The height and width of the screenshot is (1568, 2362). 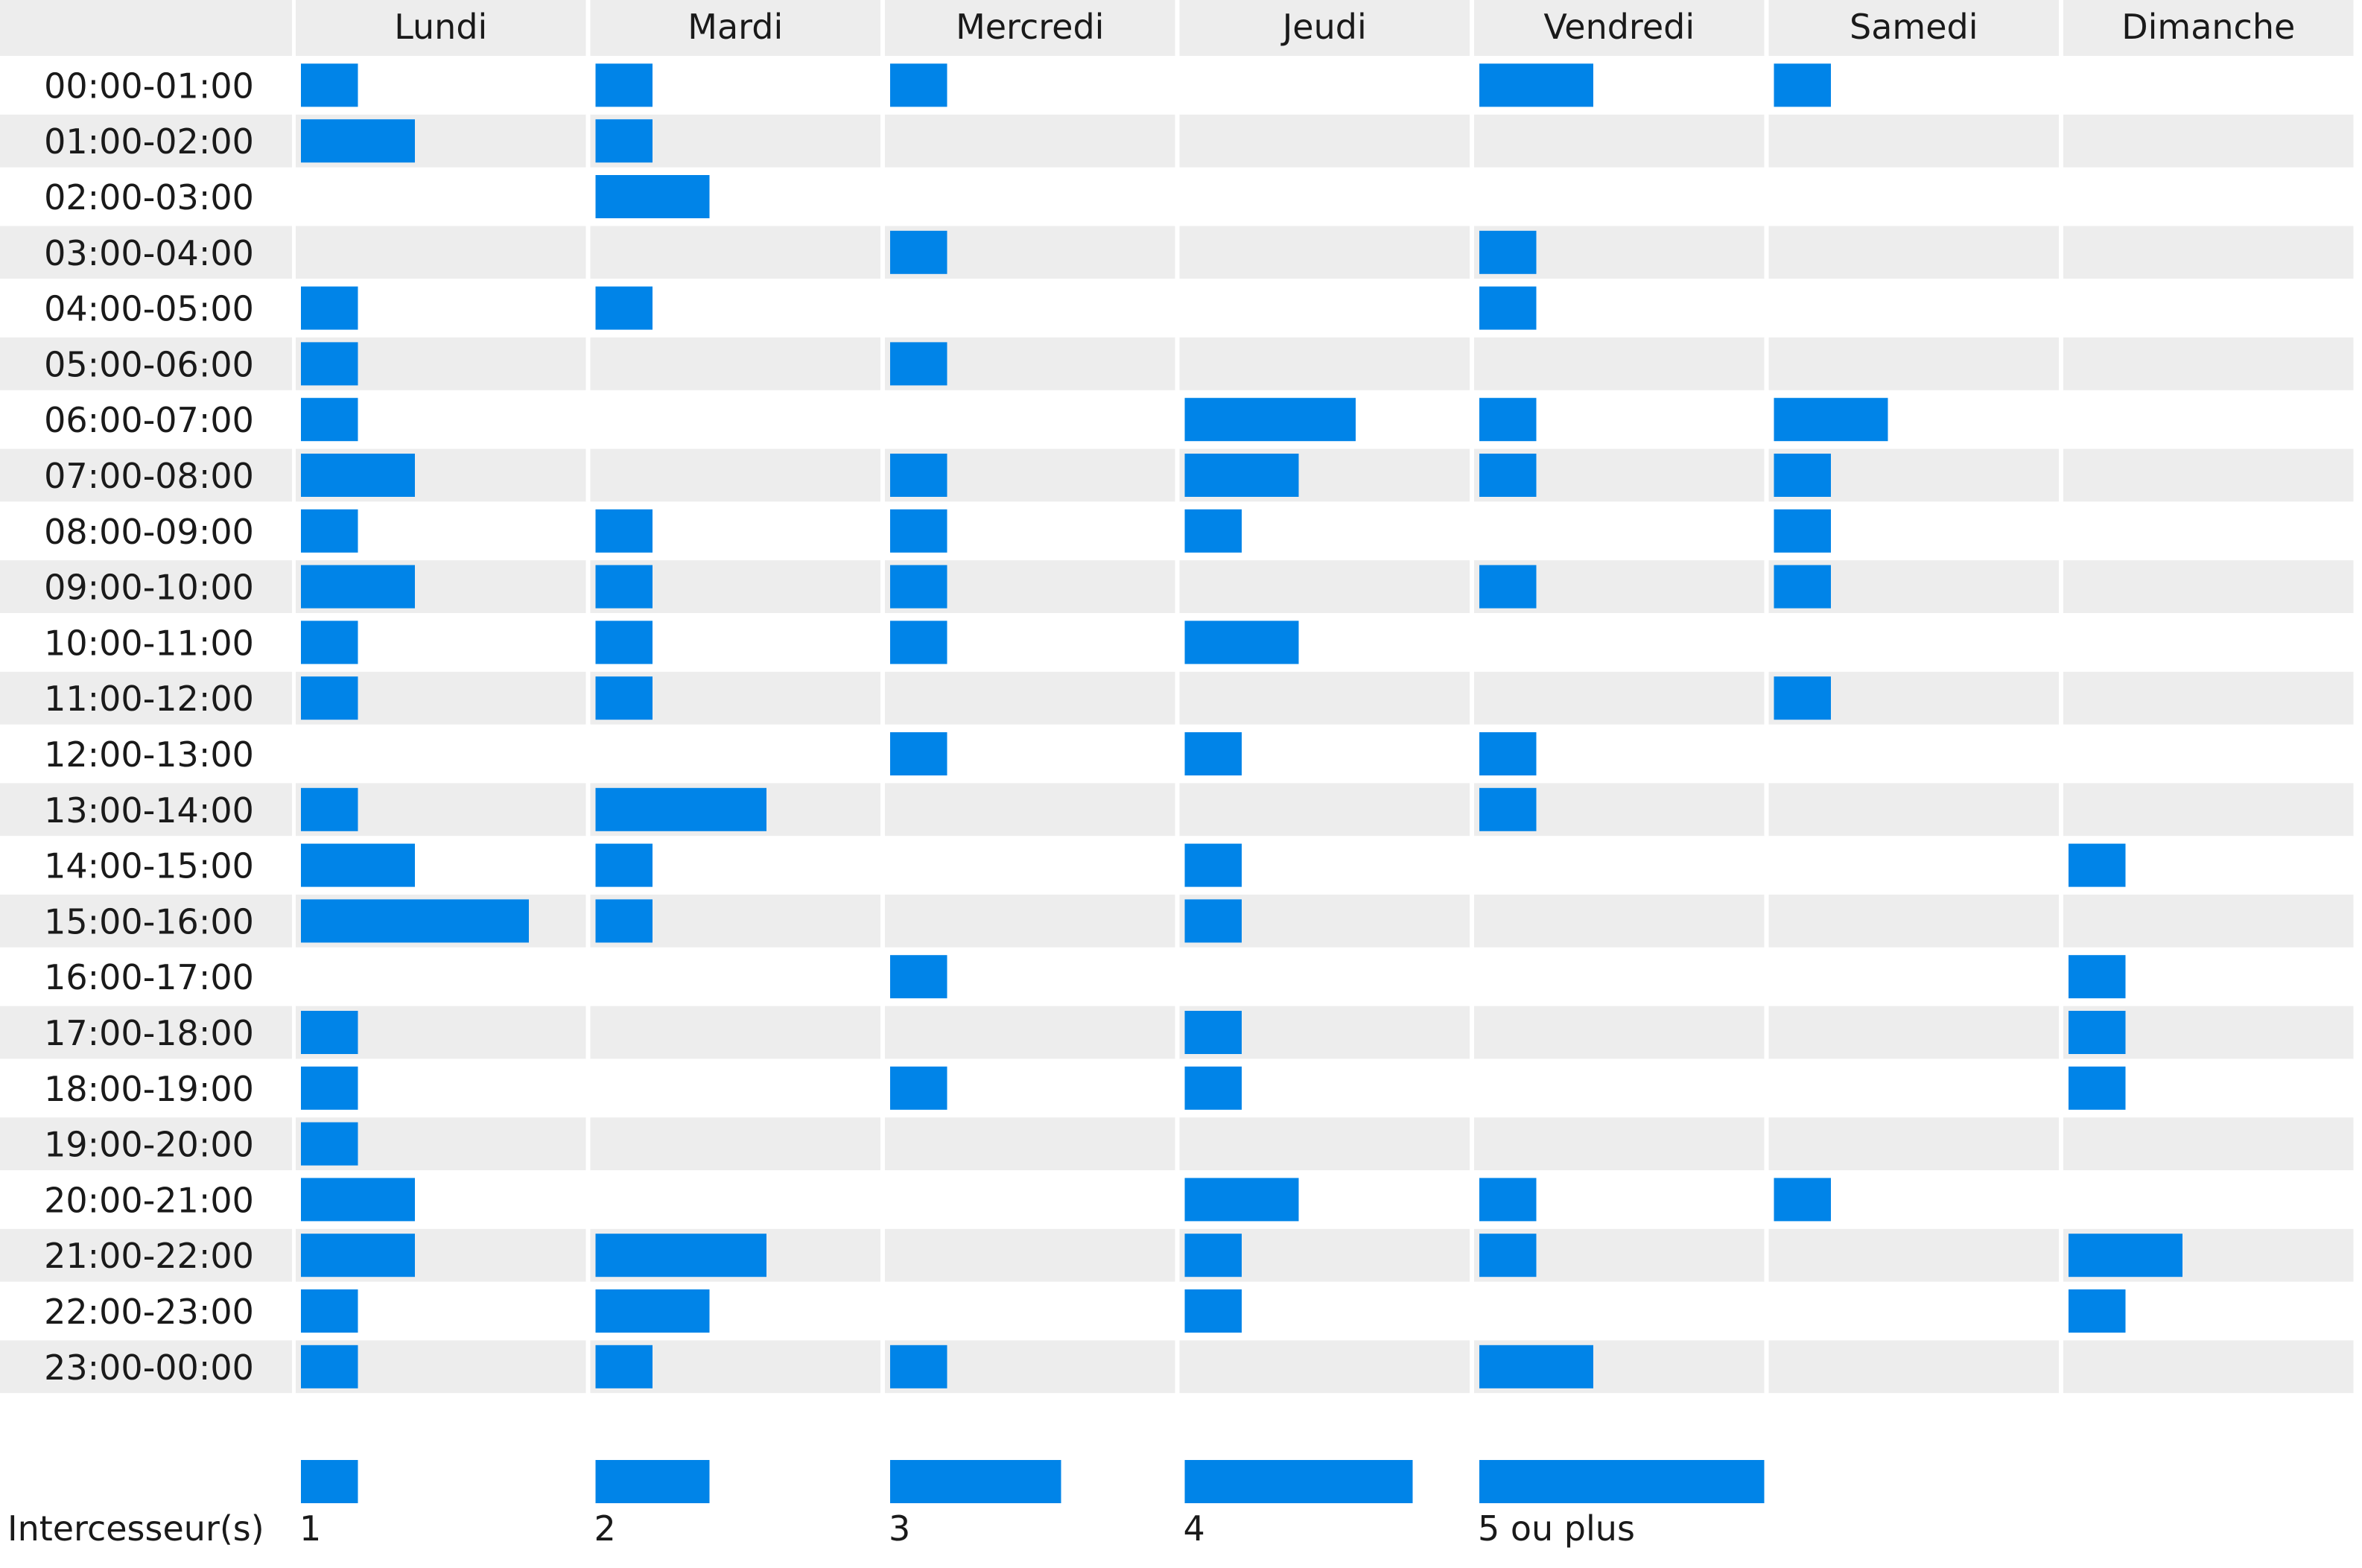 What do you see at coordinates (135, 1528) in the screenshot?
I see `legend-title: Intercesseur(s)` at bounding box center [135, 1528].